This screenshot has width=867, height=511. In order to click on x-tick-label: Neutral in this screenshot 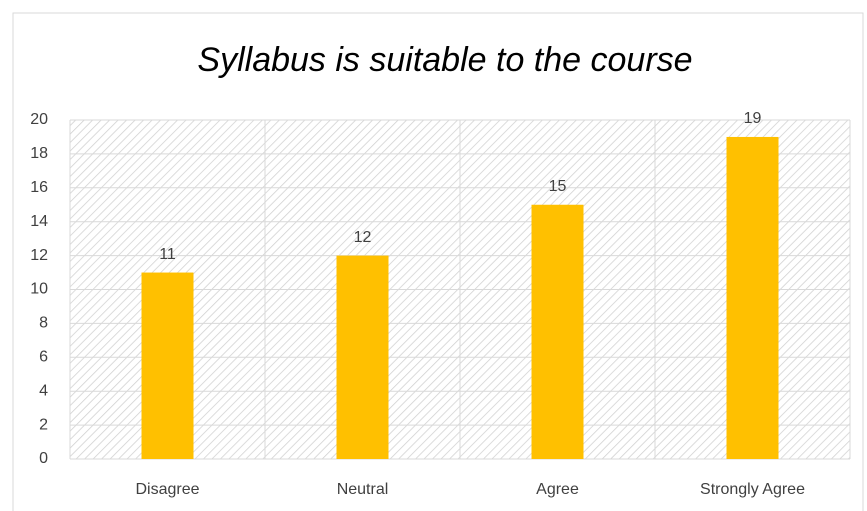, I will do `click(363, 489)`.